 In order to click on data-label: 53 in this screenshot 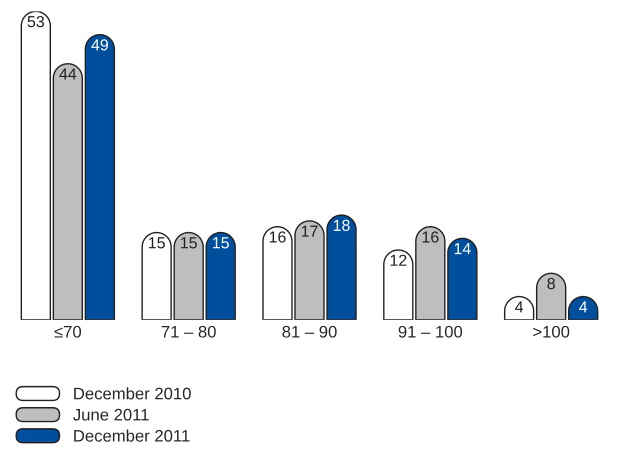, I will do `click(36, 22)`.